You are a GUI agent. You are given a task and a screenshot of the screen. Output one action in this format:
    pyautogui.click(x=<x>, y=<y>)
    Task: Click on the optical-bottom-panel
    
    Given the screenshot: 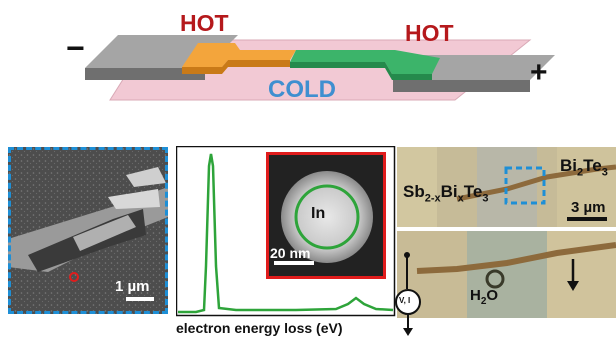 What is the action you would take?
    pyautogui.click(x=506, y=274)
    